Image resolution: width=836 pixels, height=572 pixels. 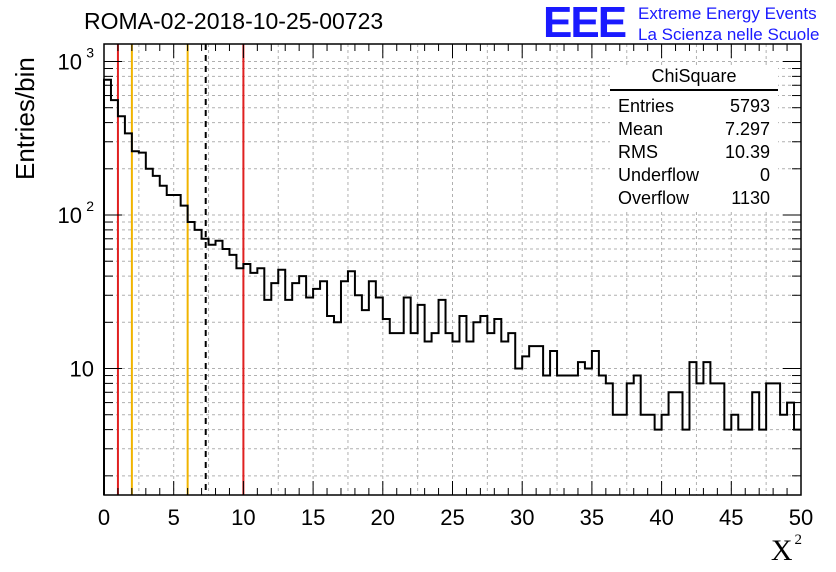 What do you see at coordinates (592, 517) in the screenshot?
I see `x-tick-label: 35` at bounding box center [592, 517].